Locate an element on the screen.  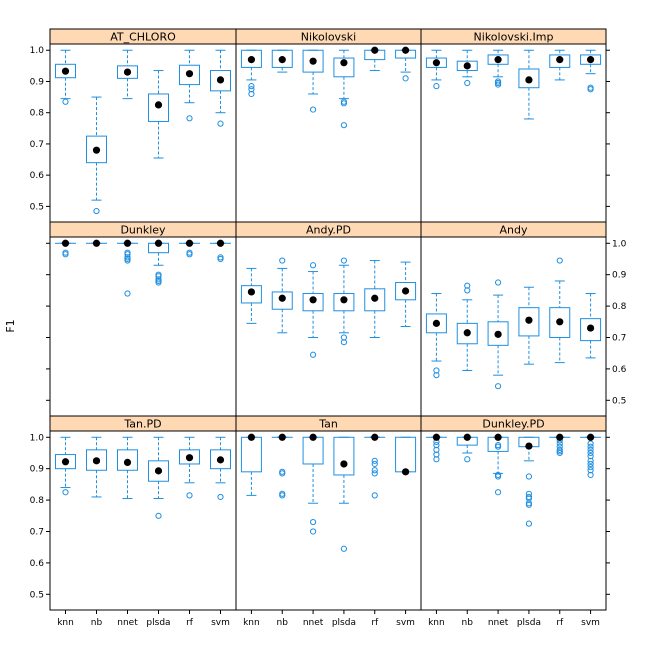
panel-title: Dunkley.PD is located at coordinates (513, 424).